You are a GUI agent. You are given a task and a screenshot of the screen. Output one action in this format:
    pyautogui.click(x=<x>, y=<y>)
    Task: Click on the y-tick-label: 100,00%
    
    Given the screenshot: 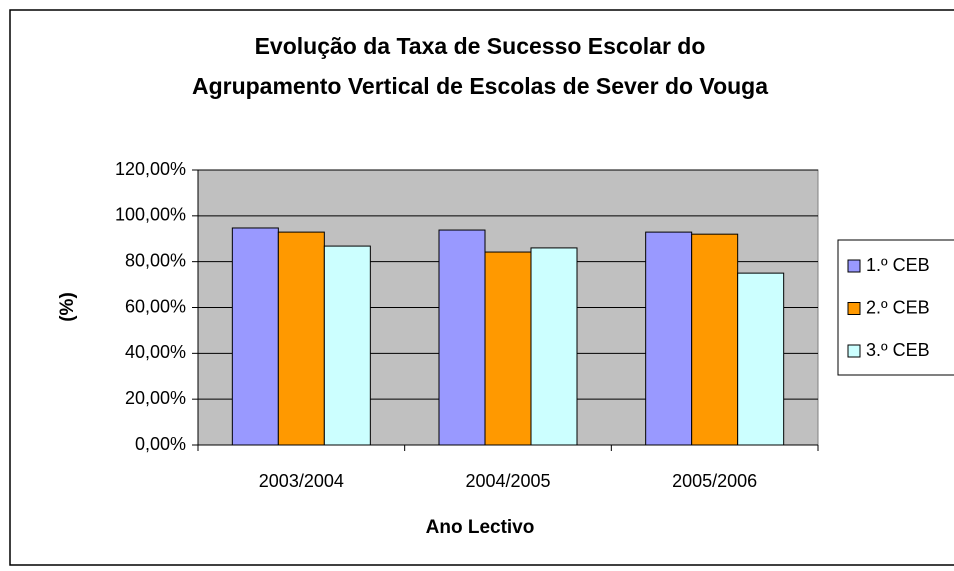 What is the action you would take?
    pyautogui.click(x=150, y=215)
    